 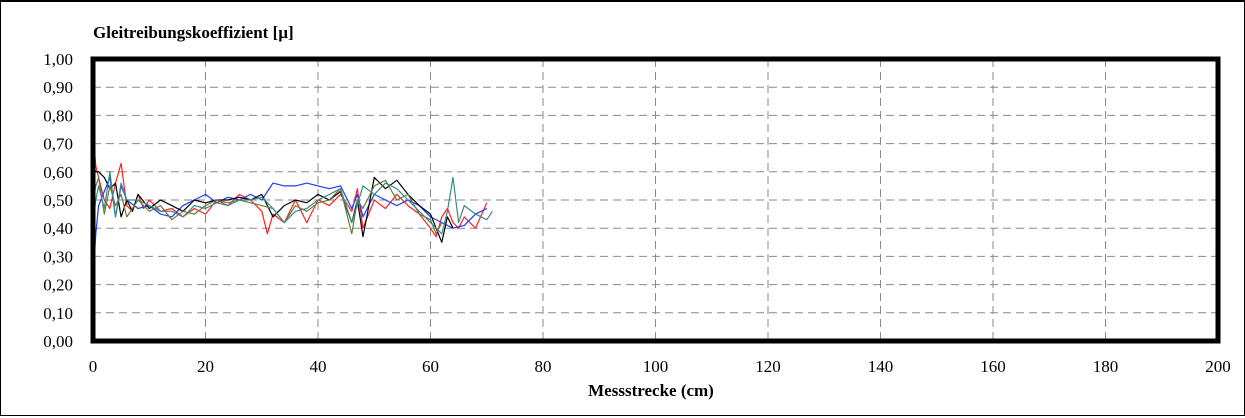 What do you see at coordinates (1106, 366) in the screenshot?
I see `x-tick-label: 180` at bounding box center [1106, 366].